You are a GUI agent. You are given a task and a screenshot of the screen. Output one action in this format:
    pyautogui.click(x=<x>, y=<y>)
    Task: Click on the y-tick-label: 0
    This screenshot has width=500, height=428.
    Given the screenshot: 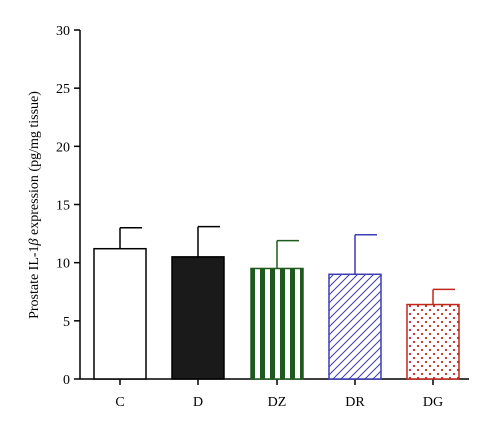 What is the action you would take?
    pyautogui.click(x=66, y=380)
    